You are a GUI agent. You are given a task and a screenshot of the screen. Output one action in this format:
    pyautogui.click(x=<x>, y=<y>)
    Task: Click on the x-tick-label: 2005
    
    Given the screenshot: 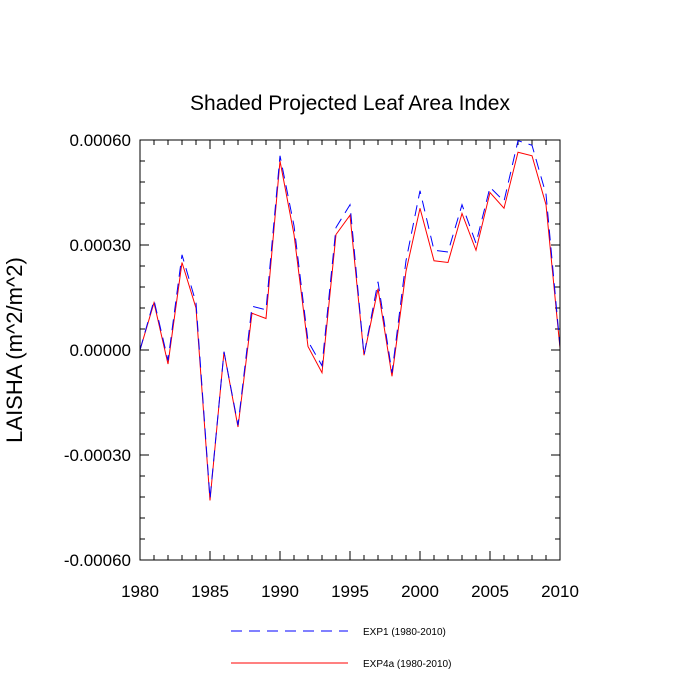 What is the action you would take?
    pyautogui.click(x=490, y=591)
    